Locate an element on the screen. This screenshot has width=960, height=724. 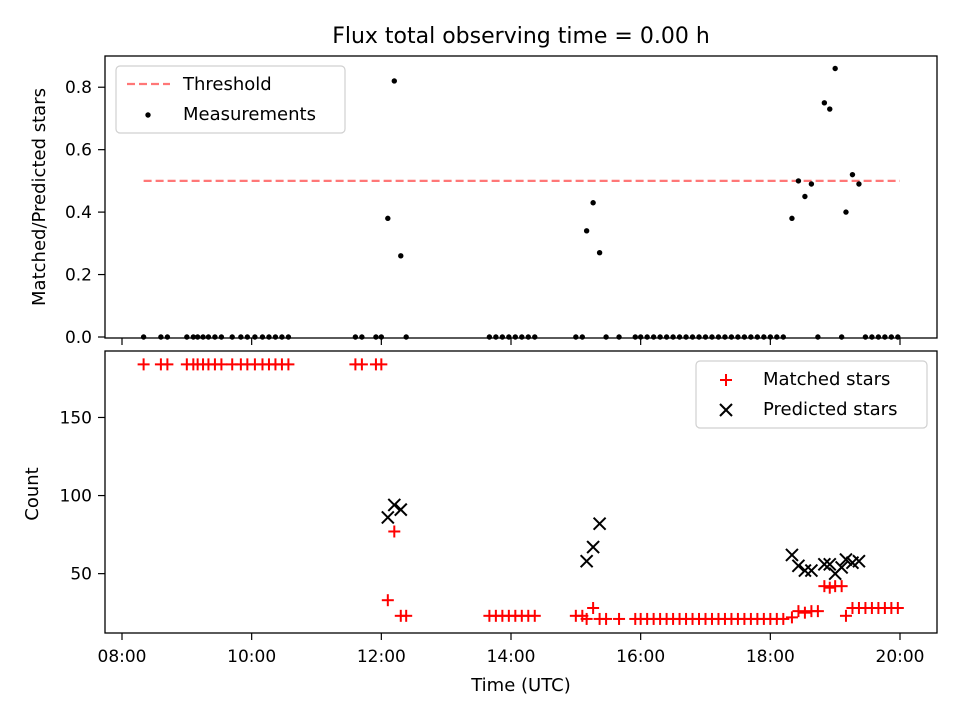
top-legend-box is located at coordinates (230, 99).